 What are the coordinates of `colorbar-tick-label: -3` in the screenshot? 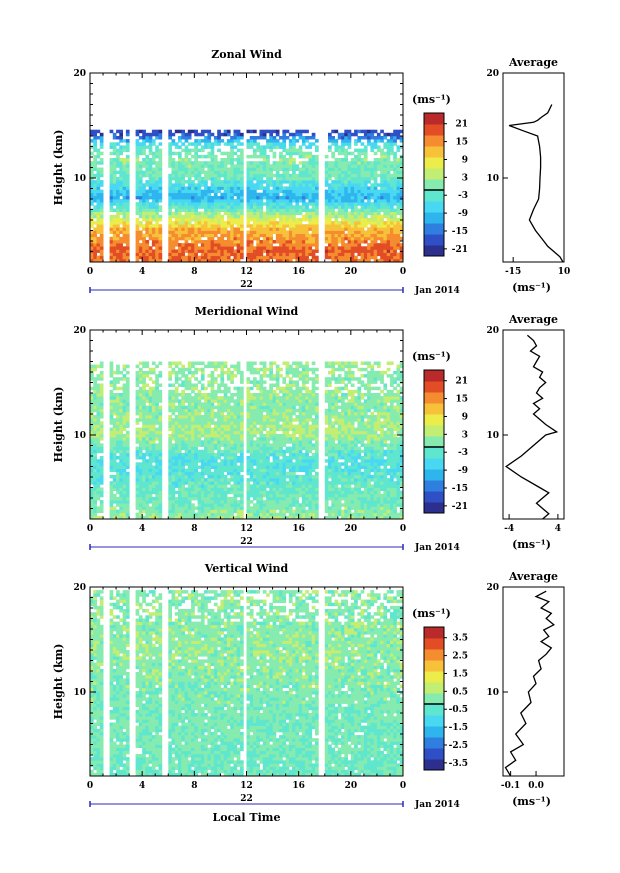 It's located at (463, 196).